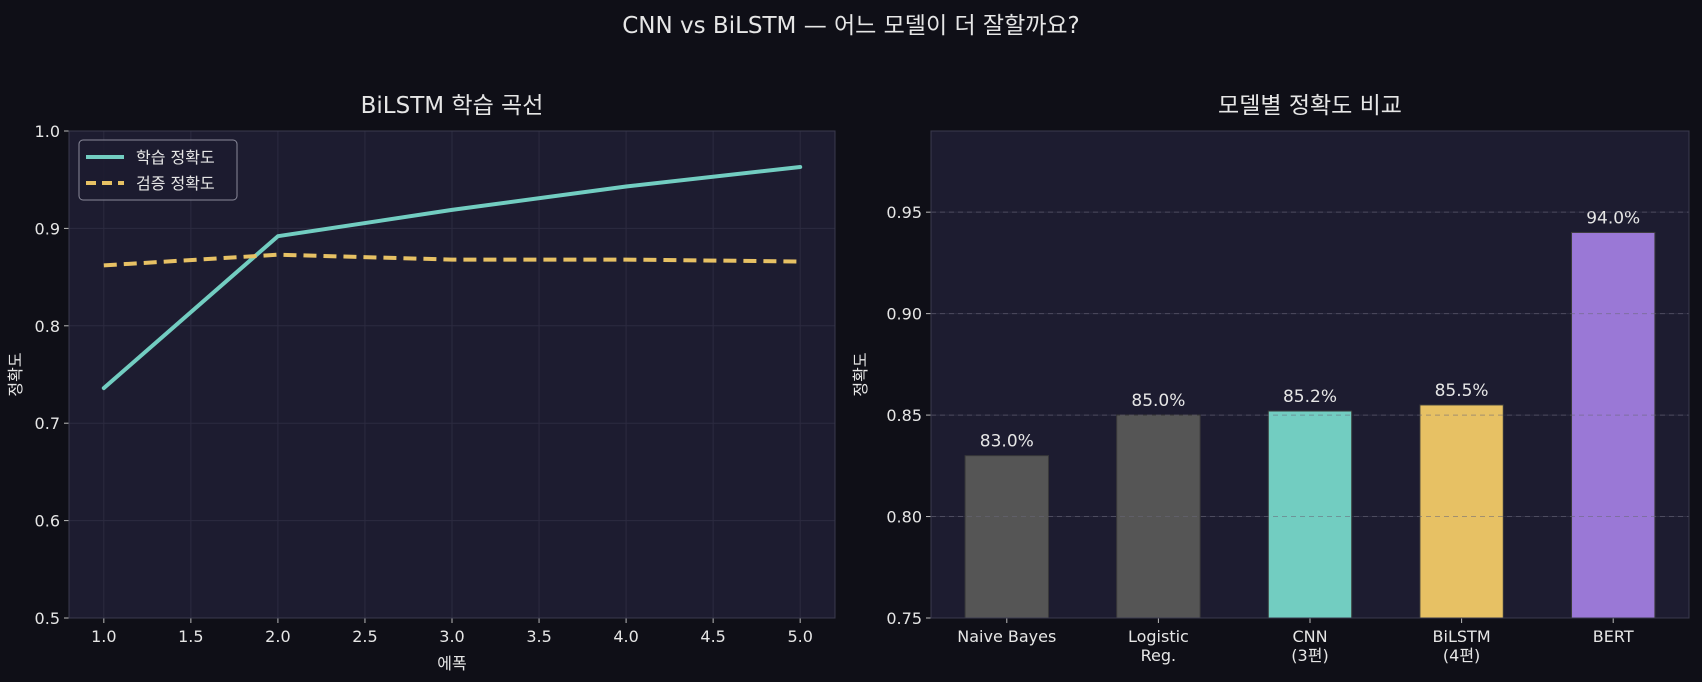 The image size is (1702, 682). I want to click on bar-chart-category-label: Logistic, so click(1158, 636).